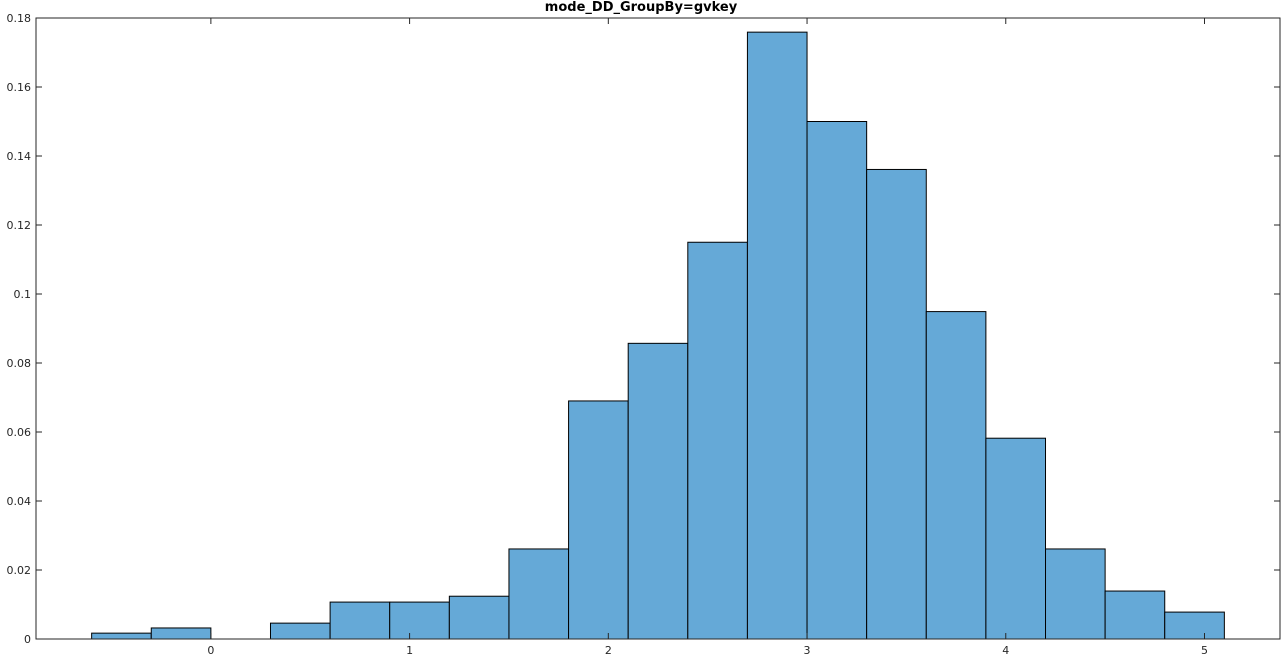 This screenshot has height=658, width=1282. What do you see at coordinates (19, 363) in the screenshot?
I see `y-tick-label: 0.08` at bounding box center [19, 363].